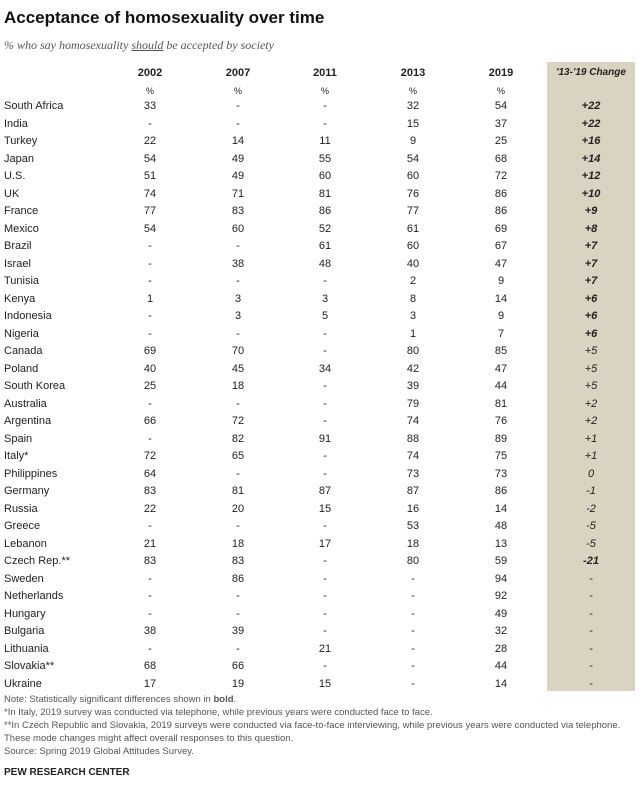  I want to click on country-label: Philippines, so click(31, 473).